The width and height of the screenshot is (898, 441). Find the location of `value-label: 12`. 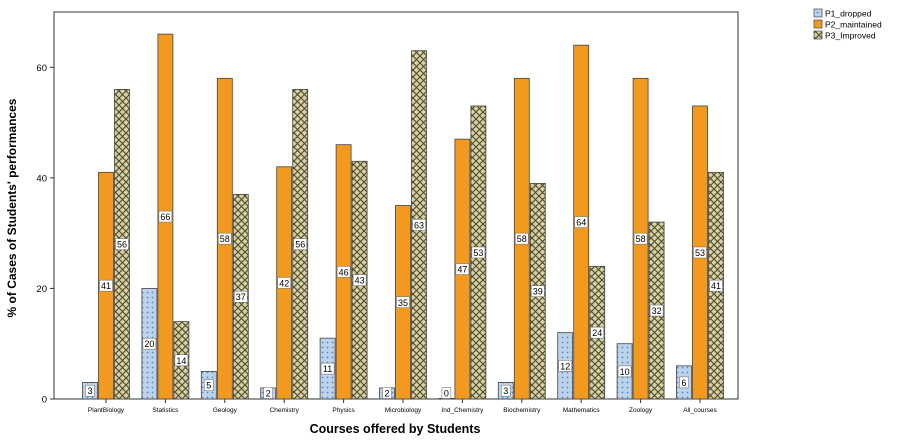

value-label: 12 is located at coordinates (565, 366).